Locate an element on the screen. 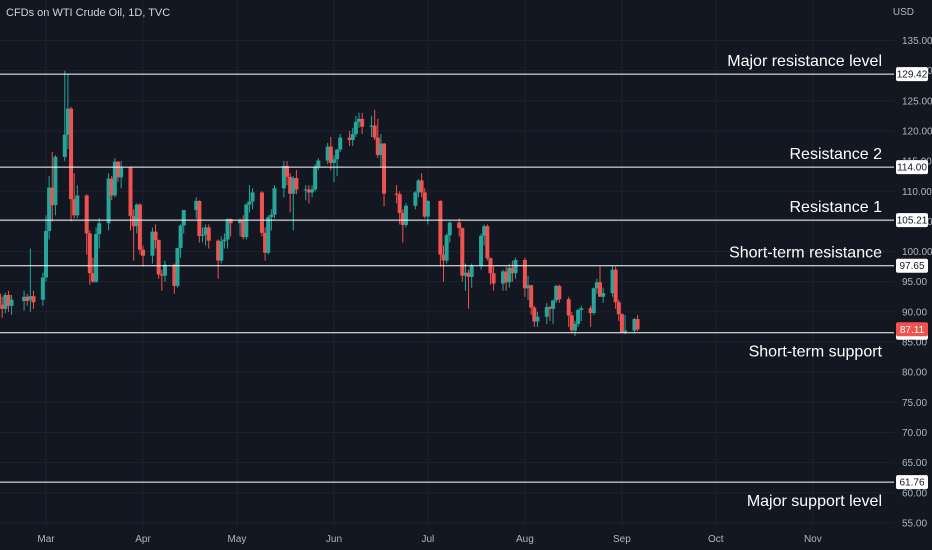  y-tick-label: 125.00 is located at coordinates (917, 101).